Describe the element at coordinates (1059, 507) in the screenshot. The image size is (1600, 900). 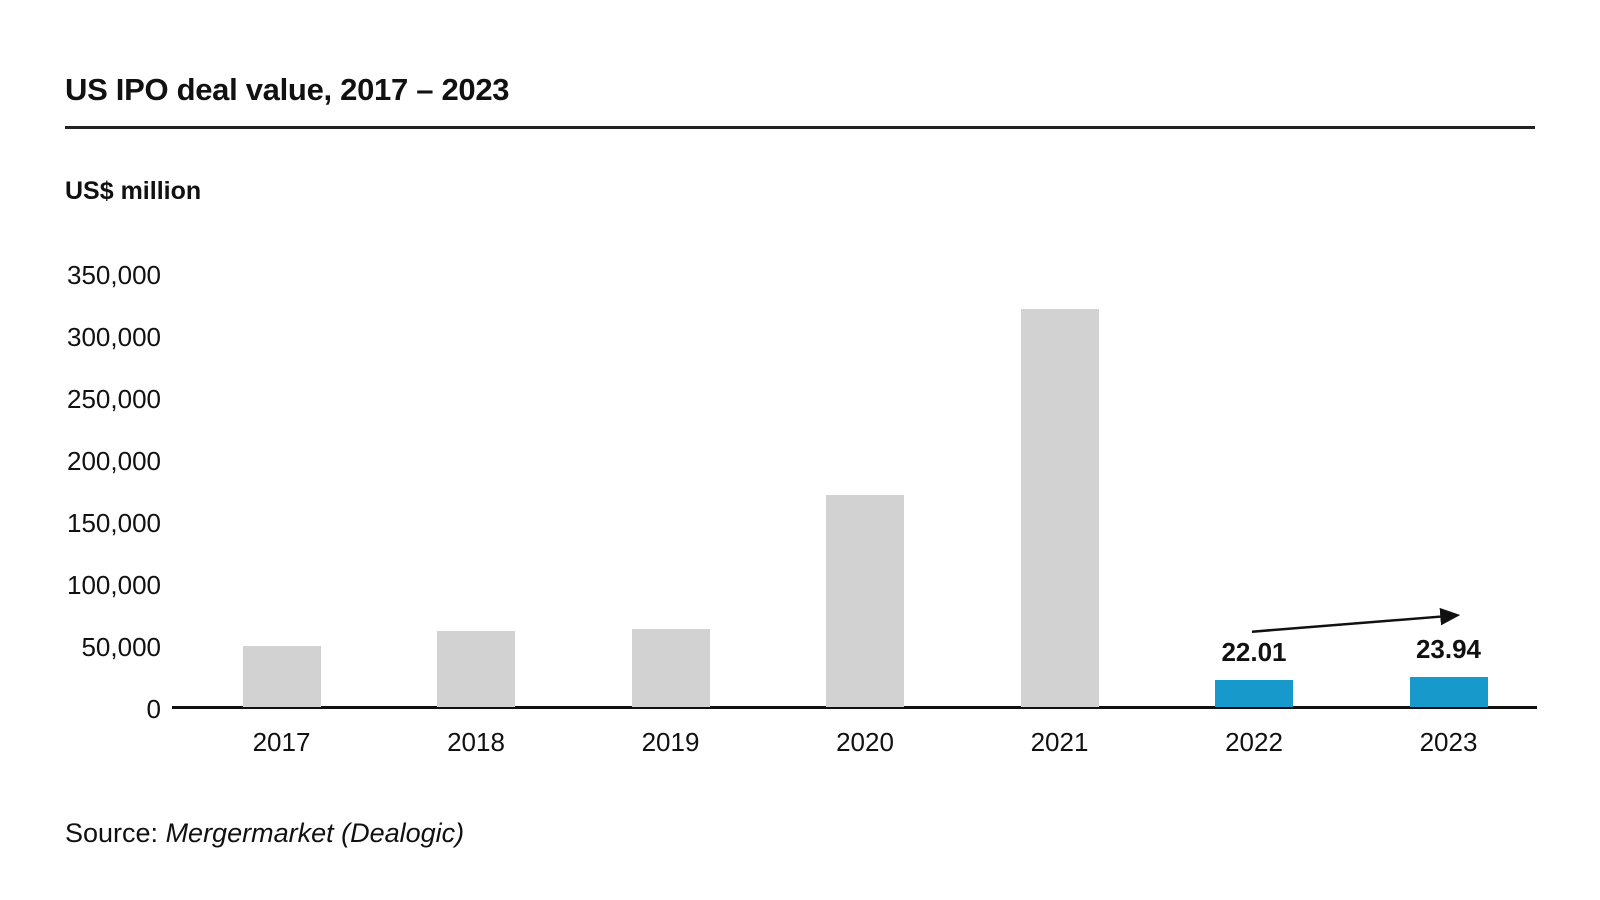
I see `bar-2021` at that location.